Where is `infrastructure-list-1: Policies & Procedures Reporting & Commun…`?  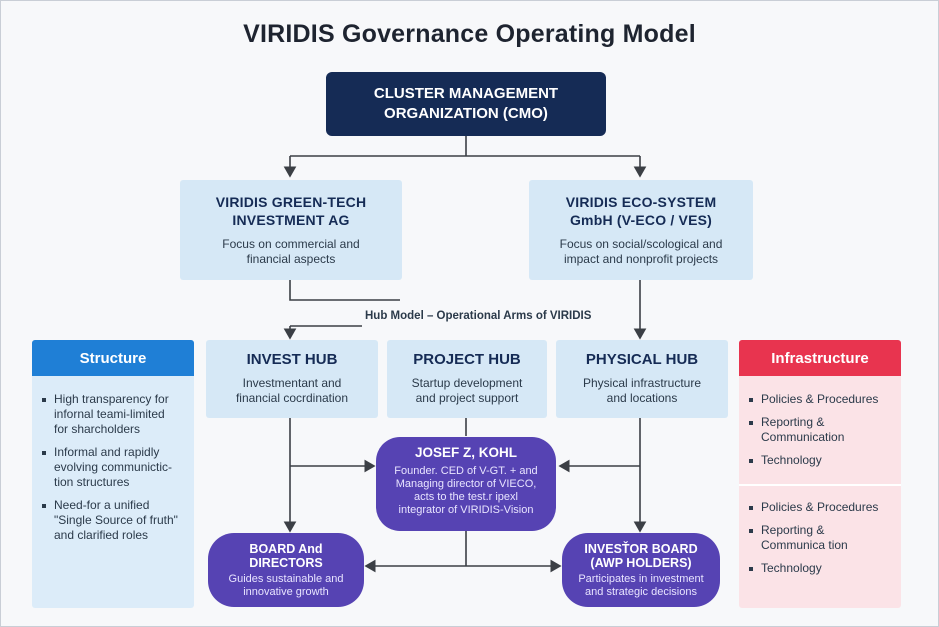
infrastructure-list-1: Policies & Procedures Reporting & Commun… is located at coordinates (823, 434).